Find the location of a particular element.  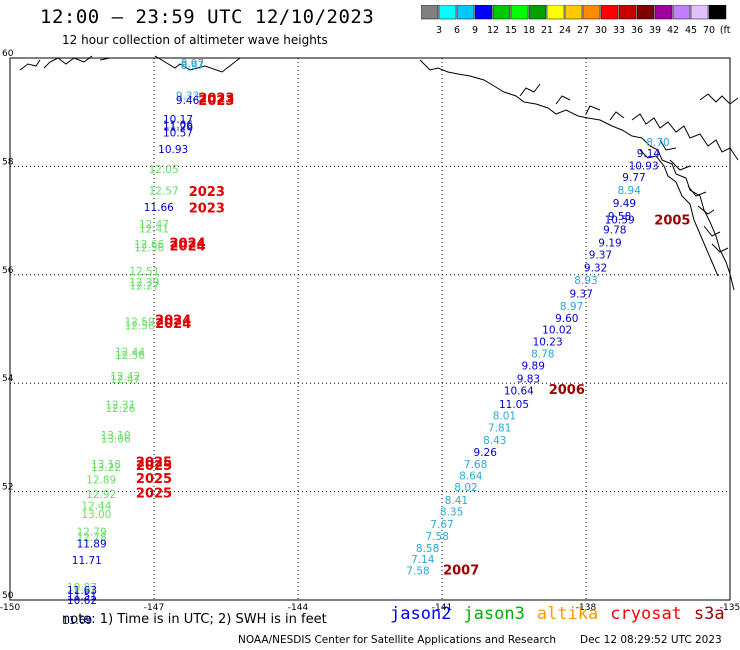

wave-height-value: 7.68 is located at coordinates (475, 465).